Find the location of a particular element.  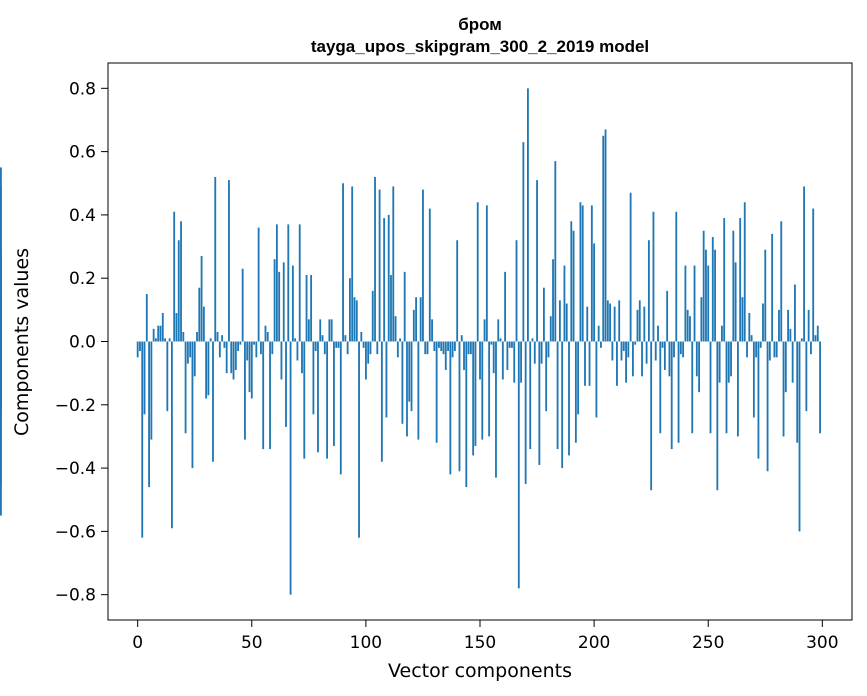

x-tick-label: 150 is located at coordinates (480, 643).